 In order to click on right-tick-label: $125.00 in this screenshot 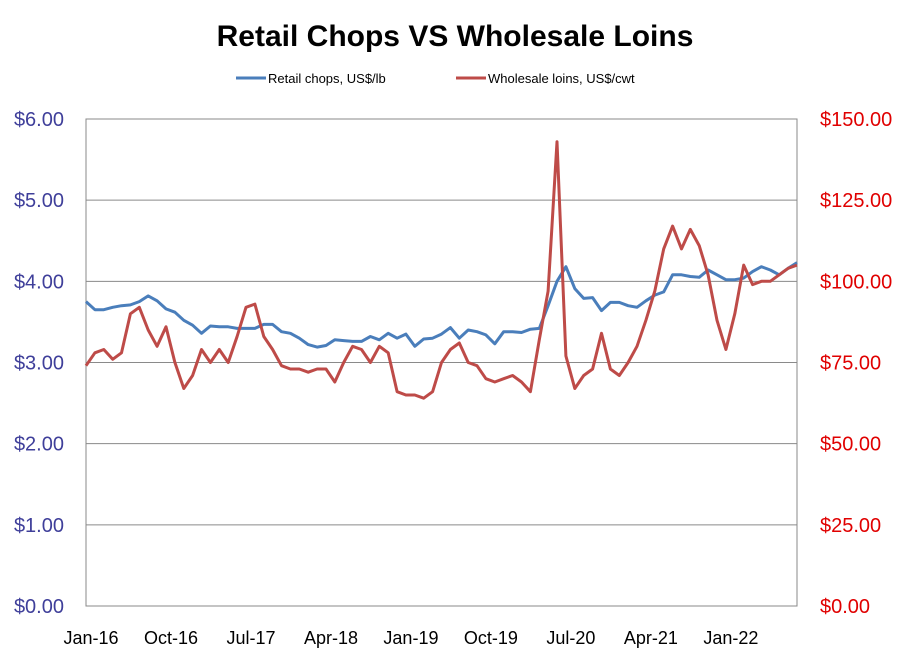, I will do `click(856, 201)`.